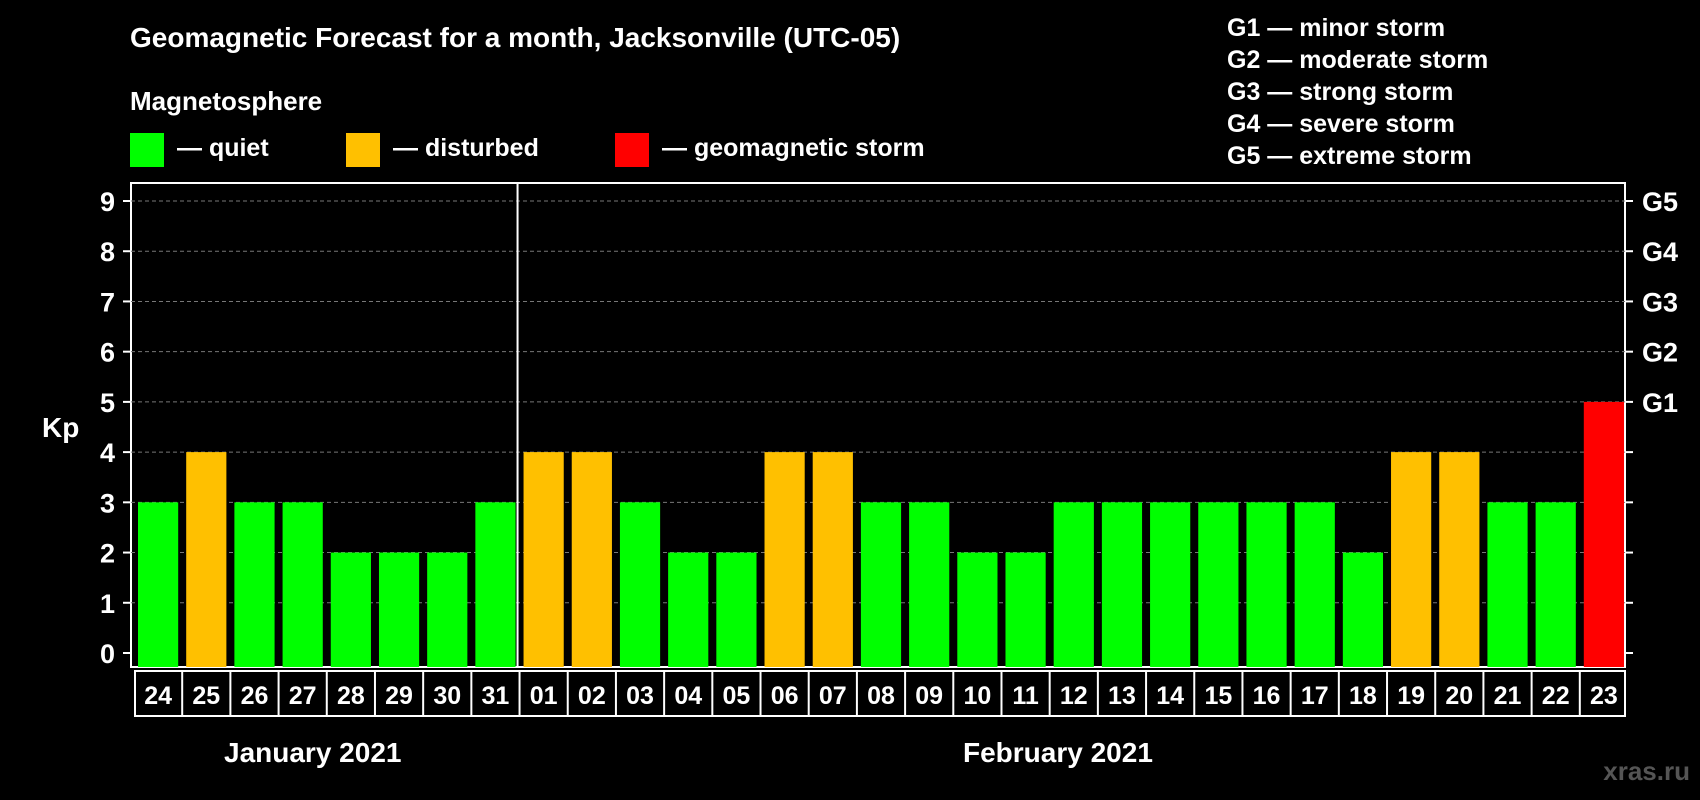  I want to click on day-label-box, so click(880, 693).